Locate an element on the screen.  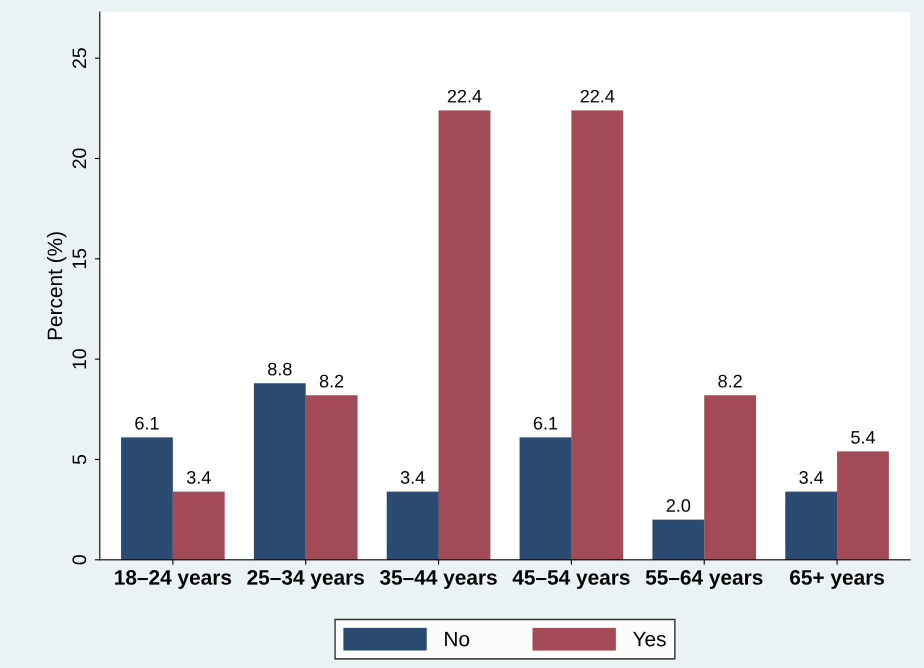
legend-label: Yes is located at coordinates (649, 639).